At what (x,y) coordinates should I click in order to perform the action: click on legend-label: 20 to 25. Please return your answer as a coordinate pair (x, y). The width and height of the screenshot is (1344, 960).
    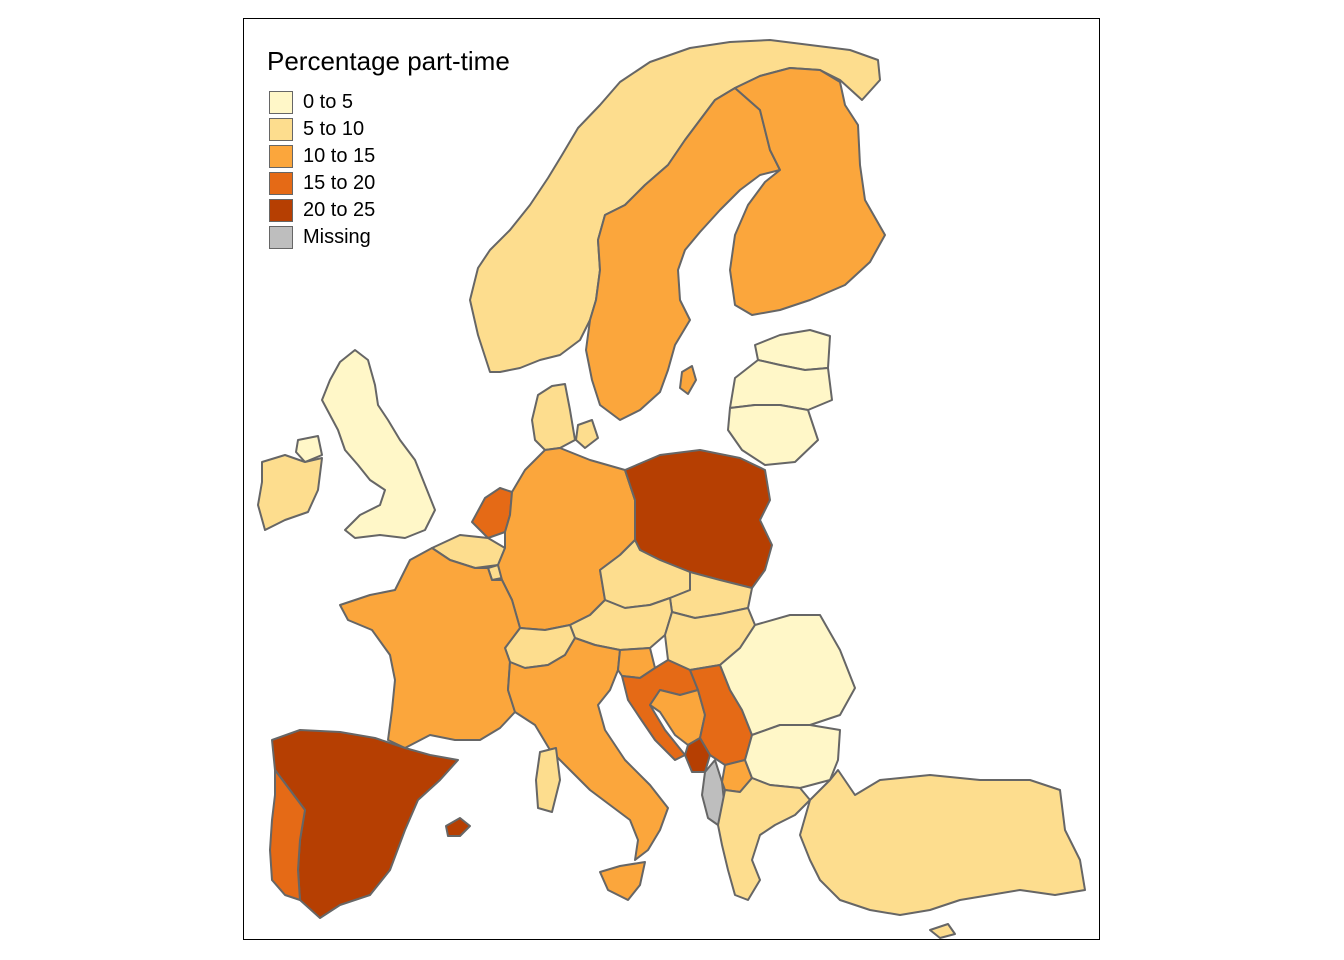
    Looking at the image, I should click on (339, 210).